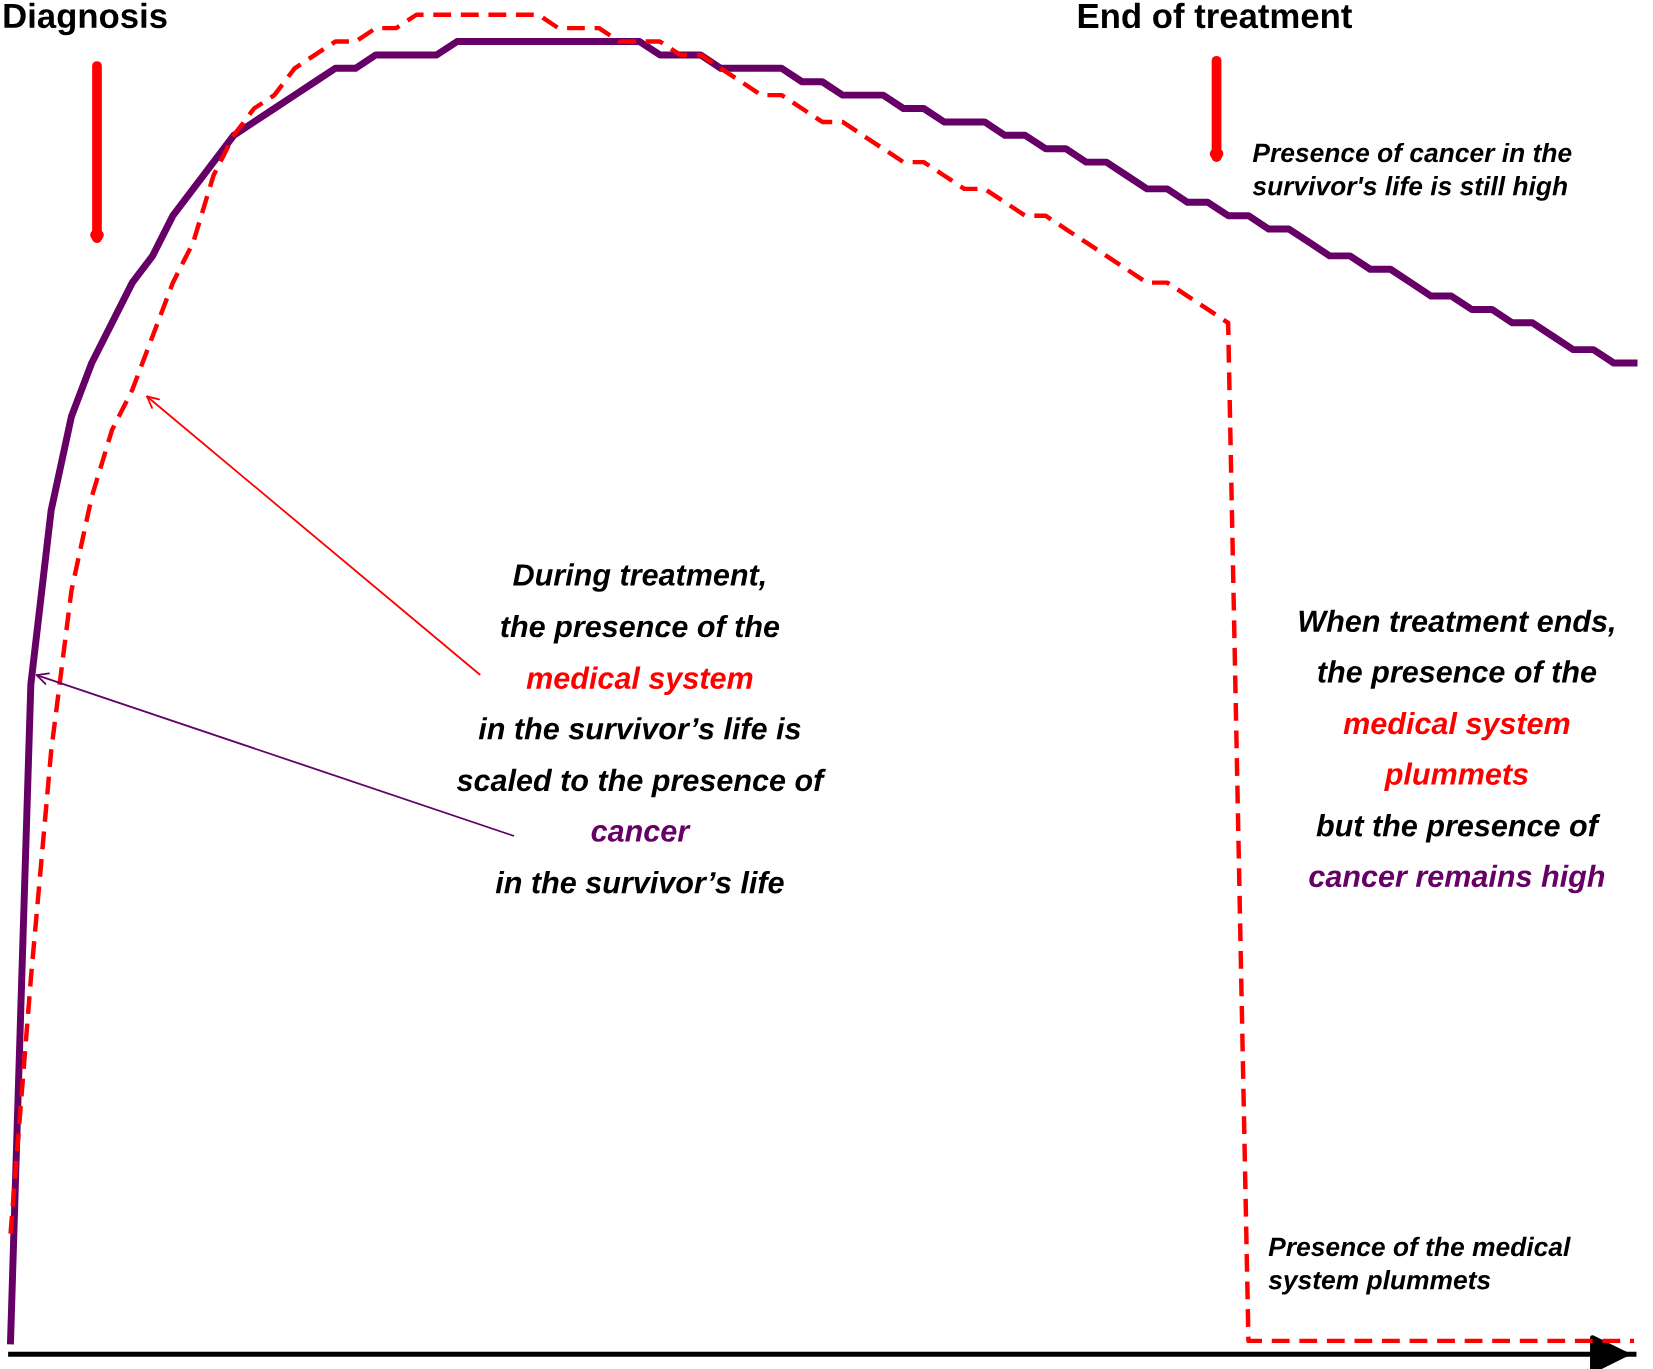  I want to click on annotation: but the presence of, so click(1458, 828).